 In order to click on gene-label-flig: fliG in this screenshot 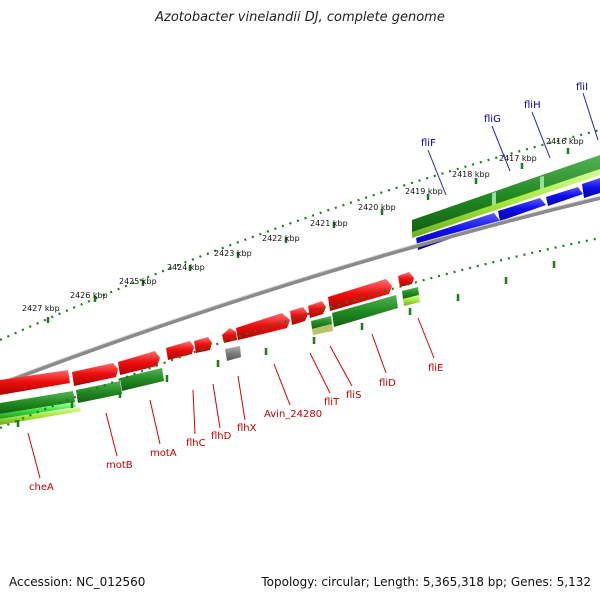, I will do `click(492, 119)`.